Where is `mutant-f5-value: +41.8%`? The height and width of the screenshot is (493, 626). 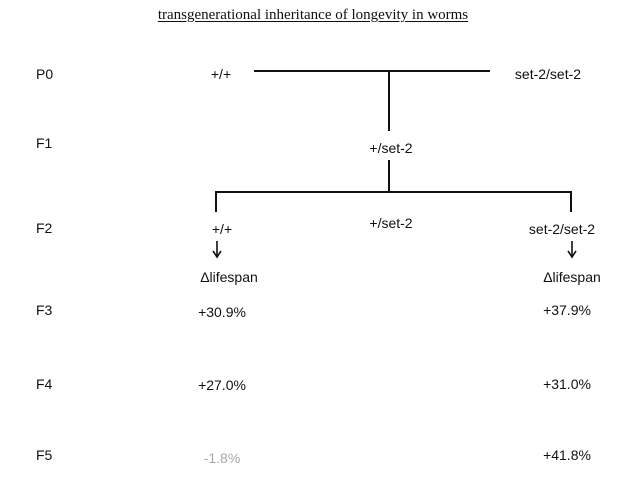 mutant-f5-value: +41.8% is located at coordinates (567, 455).